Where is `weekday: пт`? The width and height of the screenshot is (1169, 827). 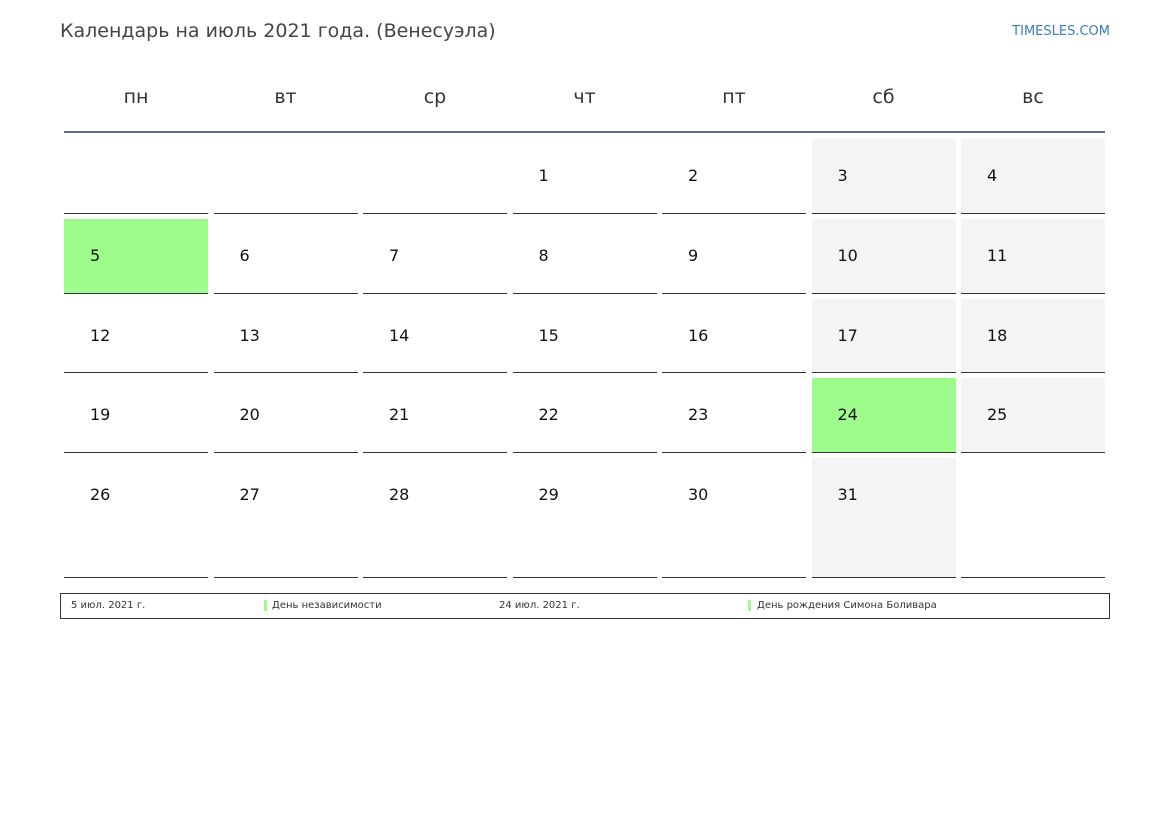
weekday: пт is located at coordinates (734, 97).